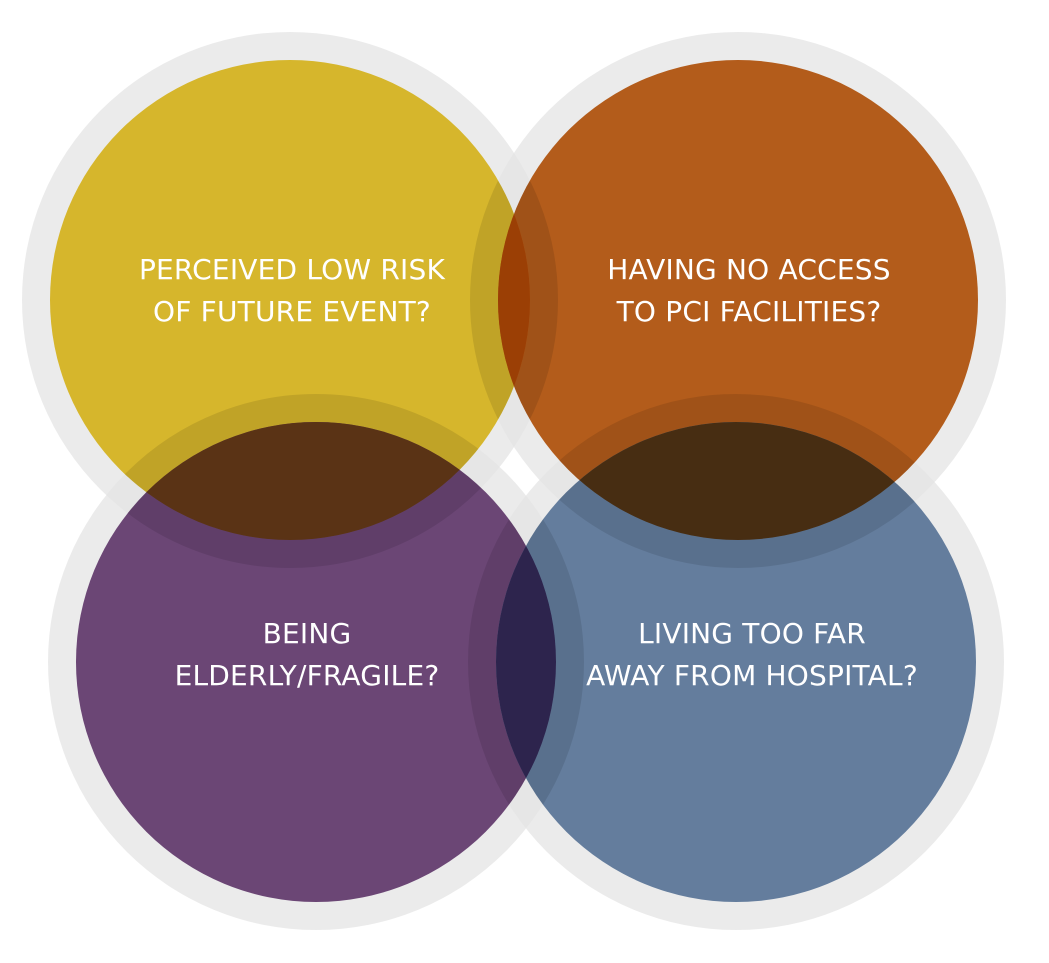 This screenshot has height=963, width=1049. Describe the element at coordinates (307, 675) in the screenshot. I see `label-line: ELDERLY/FRAGILE?` at that location.